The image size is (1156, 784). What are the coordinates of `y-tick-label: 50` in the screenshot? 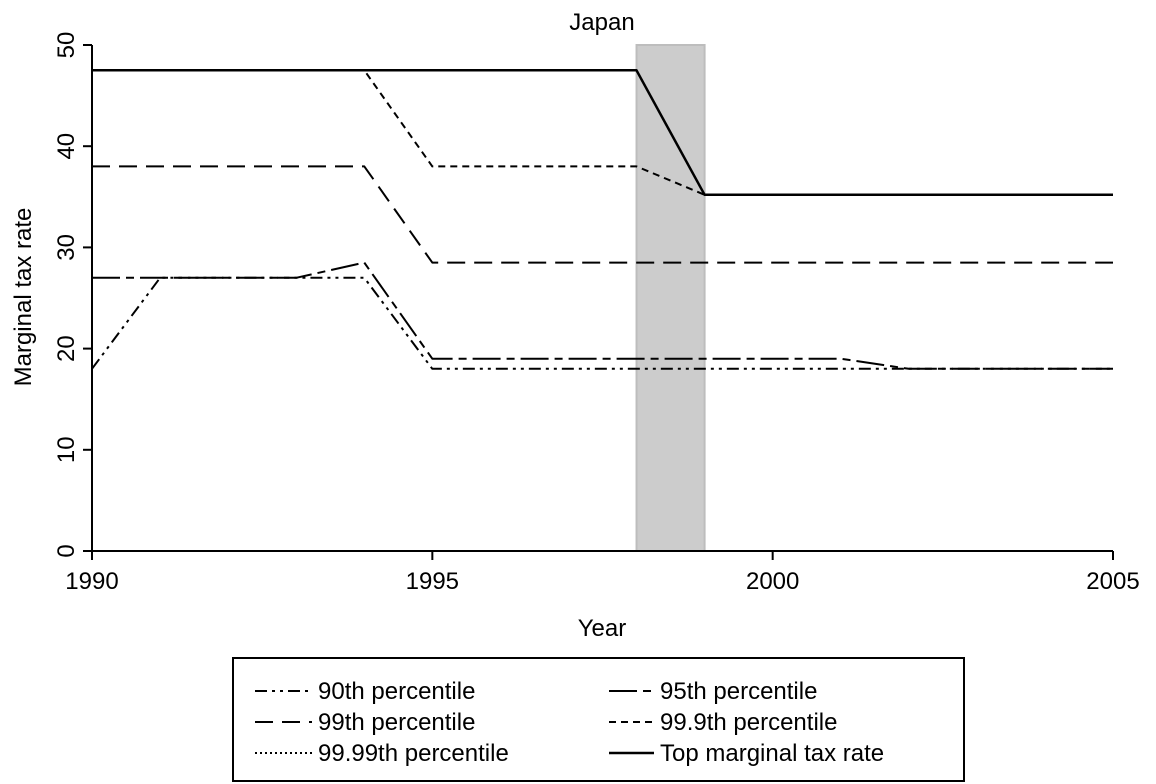 It's located at (66, 45).